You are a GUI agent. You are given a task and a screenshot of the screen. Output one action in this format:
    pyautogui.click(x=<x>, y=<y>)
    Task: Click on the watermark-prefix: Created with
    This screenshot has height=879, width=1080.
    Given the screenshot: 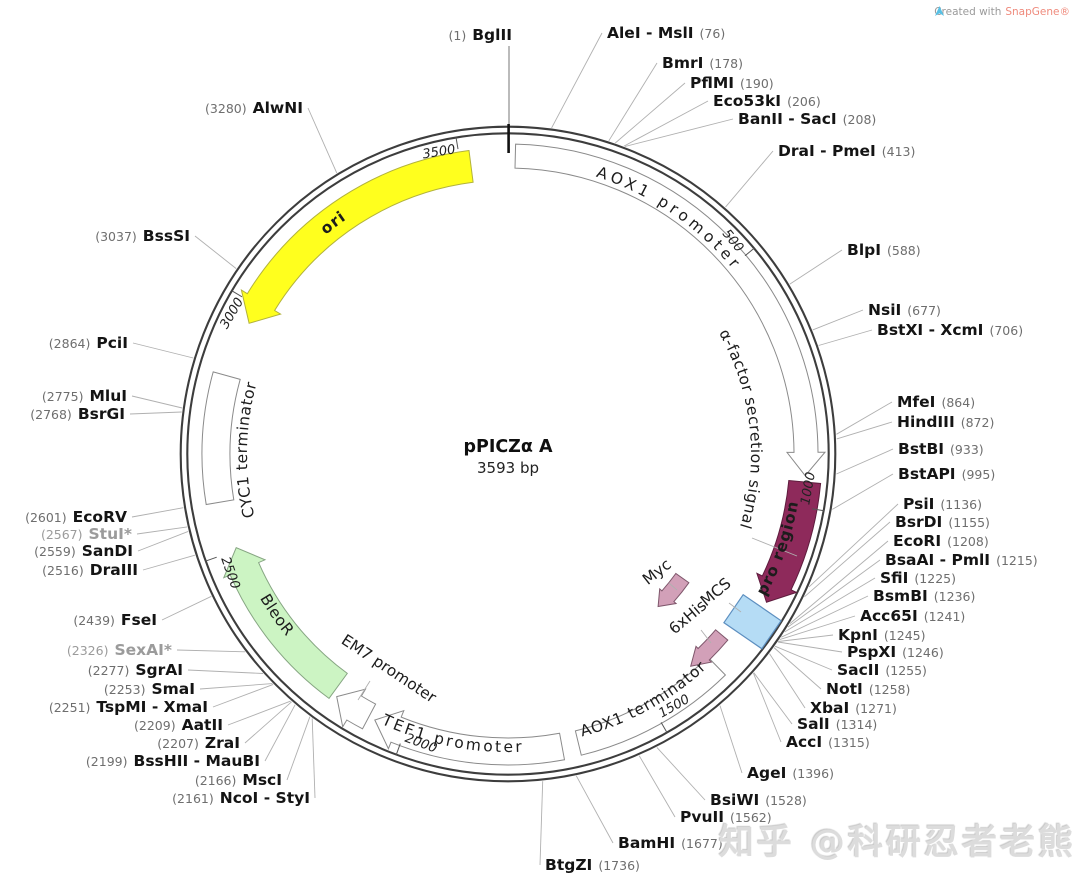 What is the action you would take?
    pyautogui.click(x=968, y=12)
    